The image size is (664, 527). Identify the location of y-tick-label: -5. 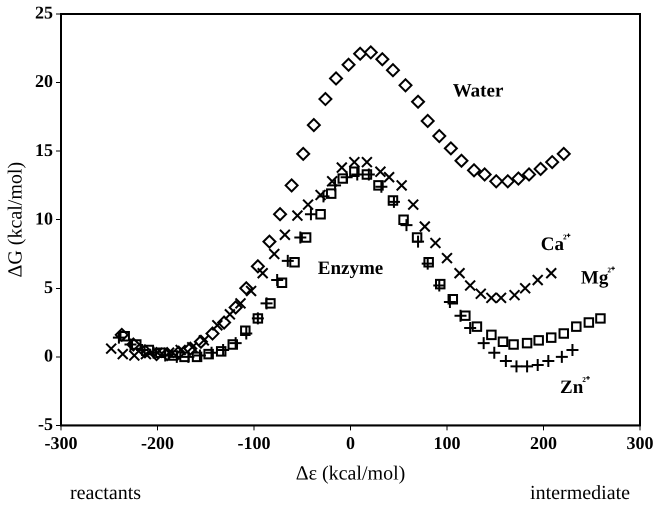
(45, 424).